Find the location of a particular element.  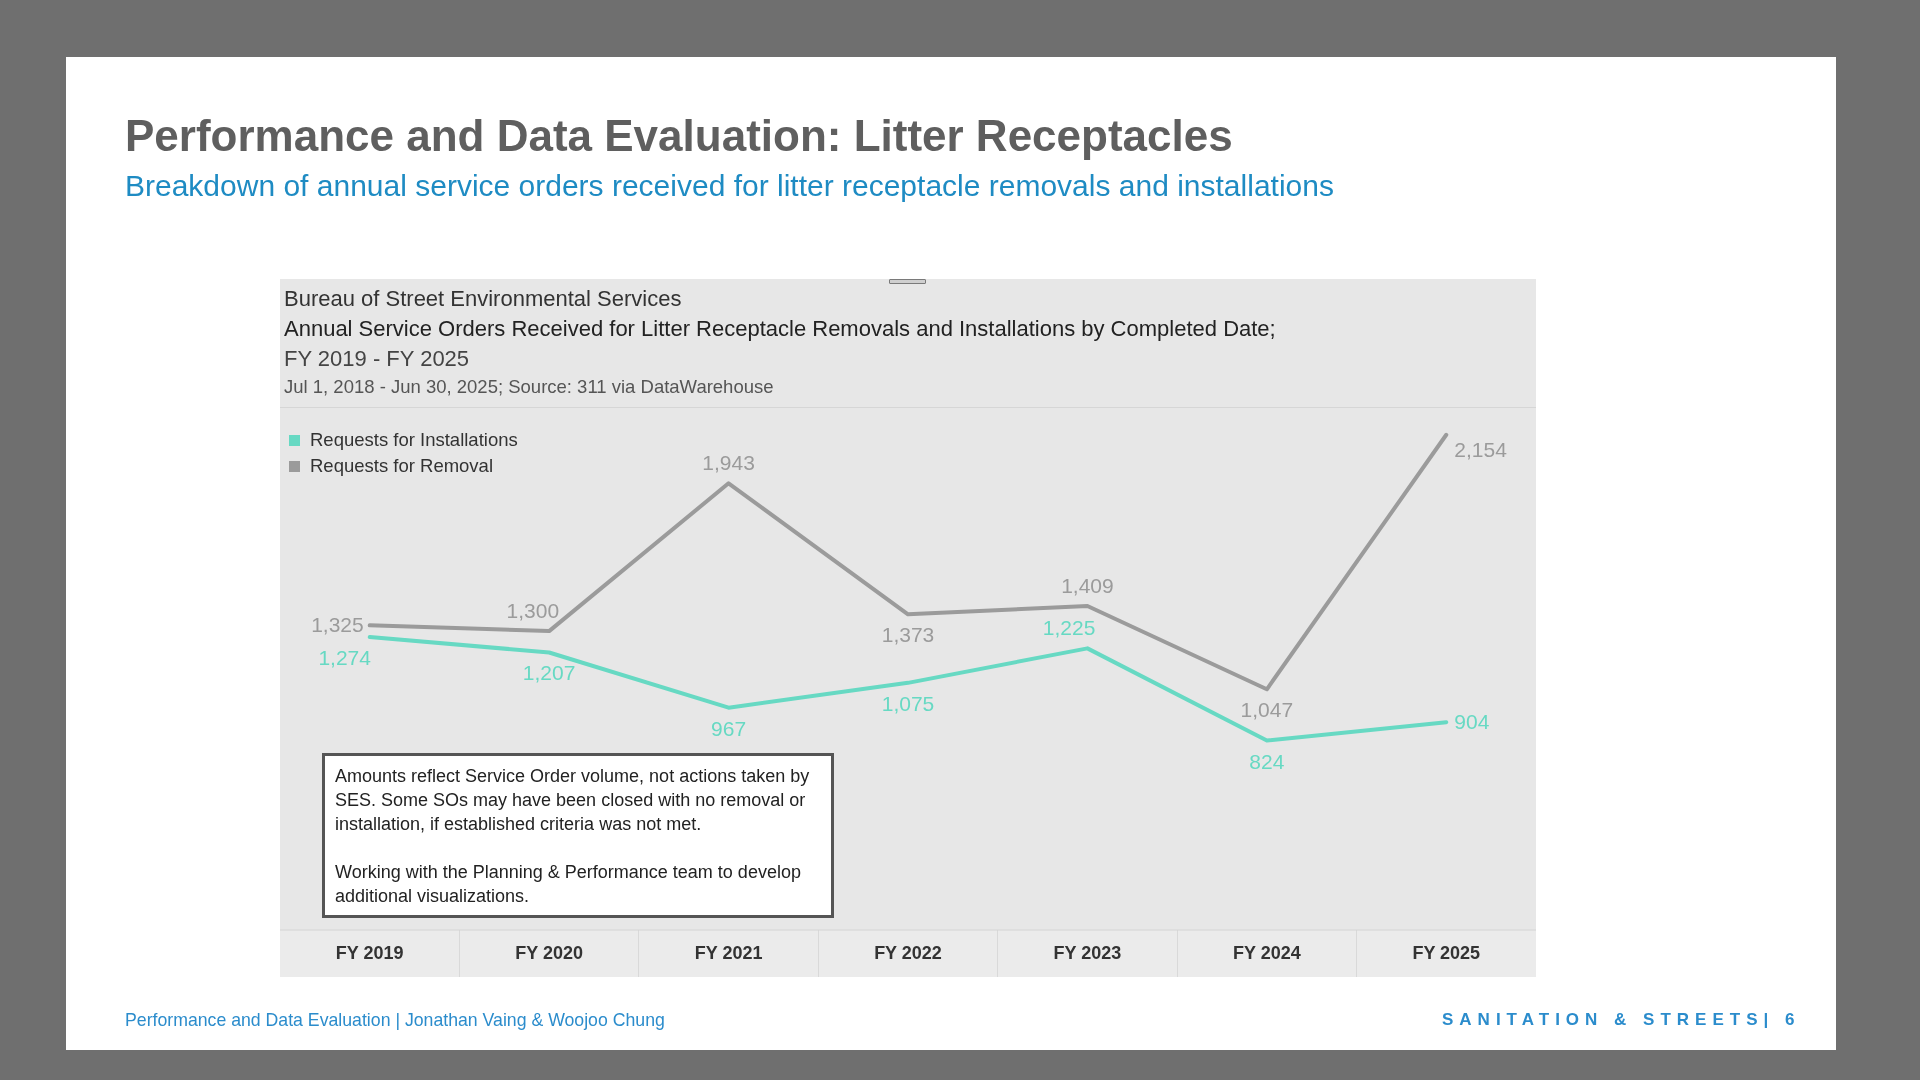

data-label: 1,409 is located at coordinates (1087, 586).